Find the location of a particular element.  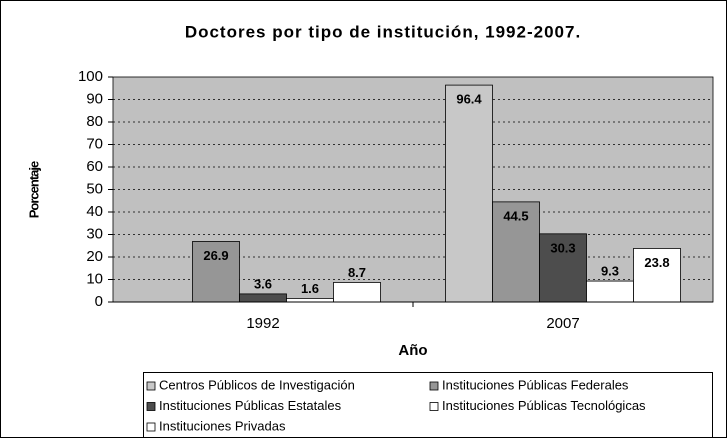

legend-label: Instituciones Privadas is located at coordinates (222, 425).